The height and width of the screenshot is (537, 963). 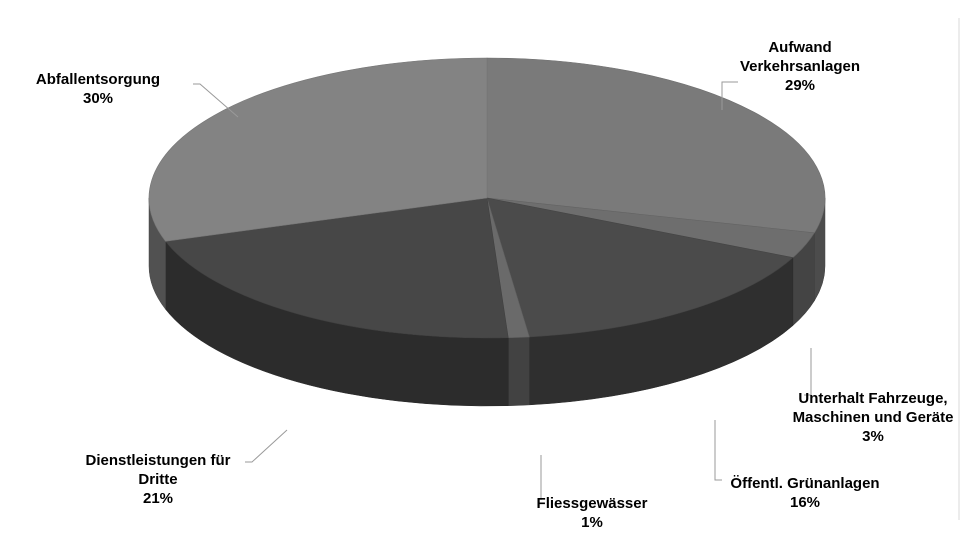 What do you see at coordinates (800, 66) in the screenshot?
I see `slice-label-0-line-1: Verkehrsanlagen` at bounding box center [800, 66].